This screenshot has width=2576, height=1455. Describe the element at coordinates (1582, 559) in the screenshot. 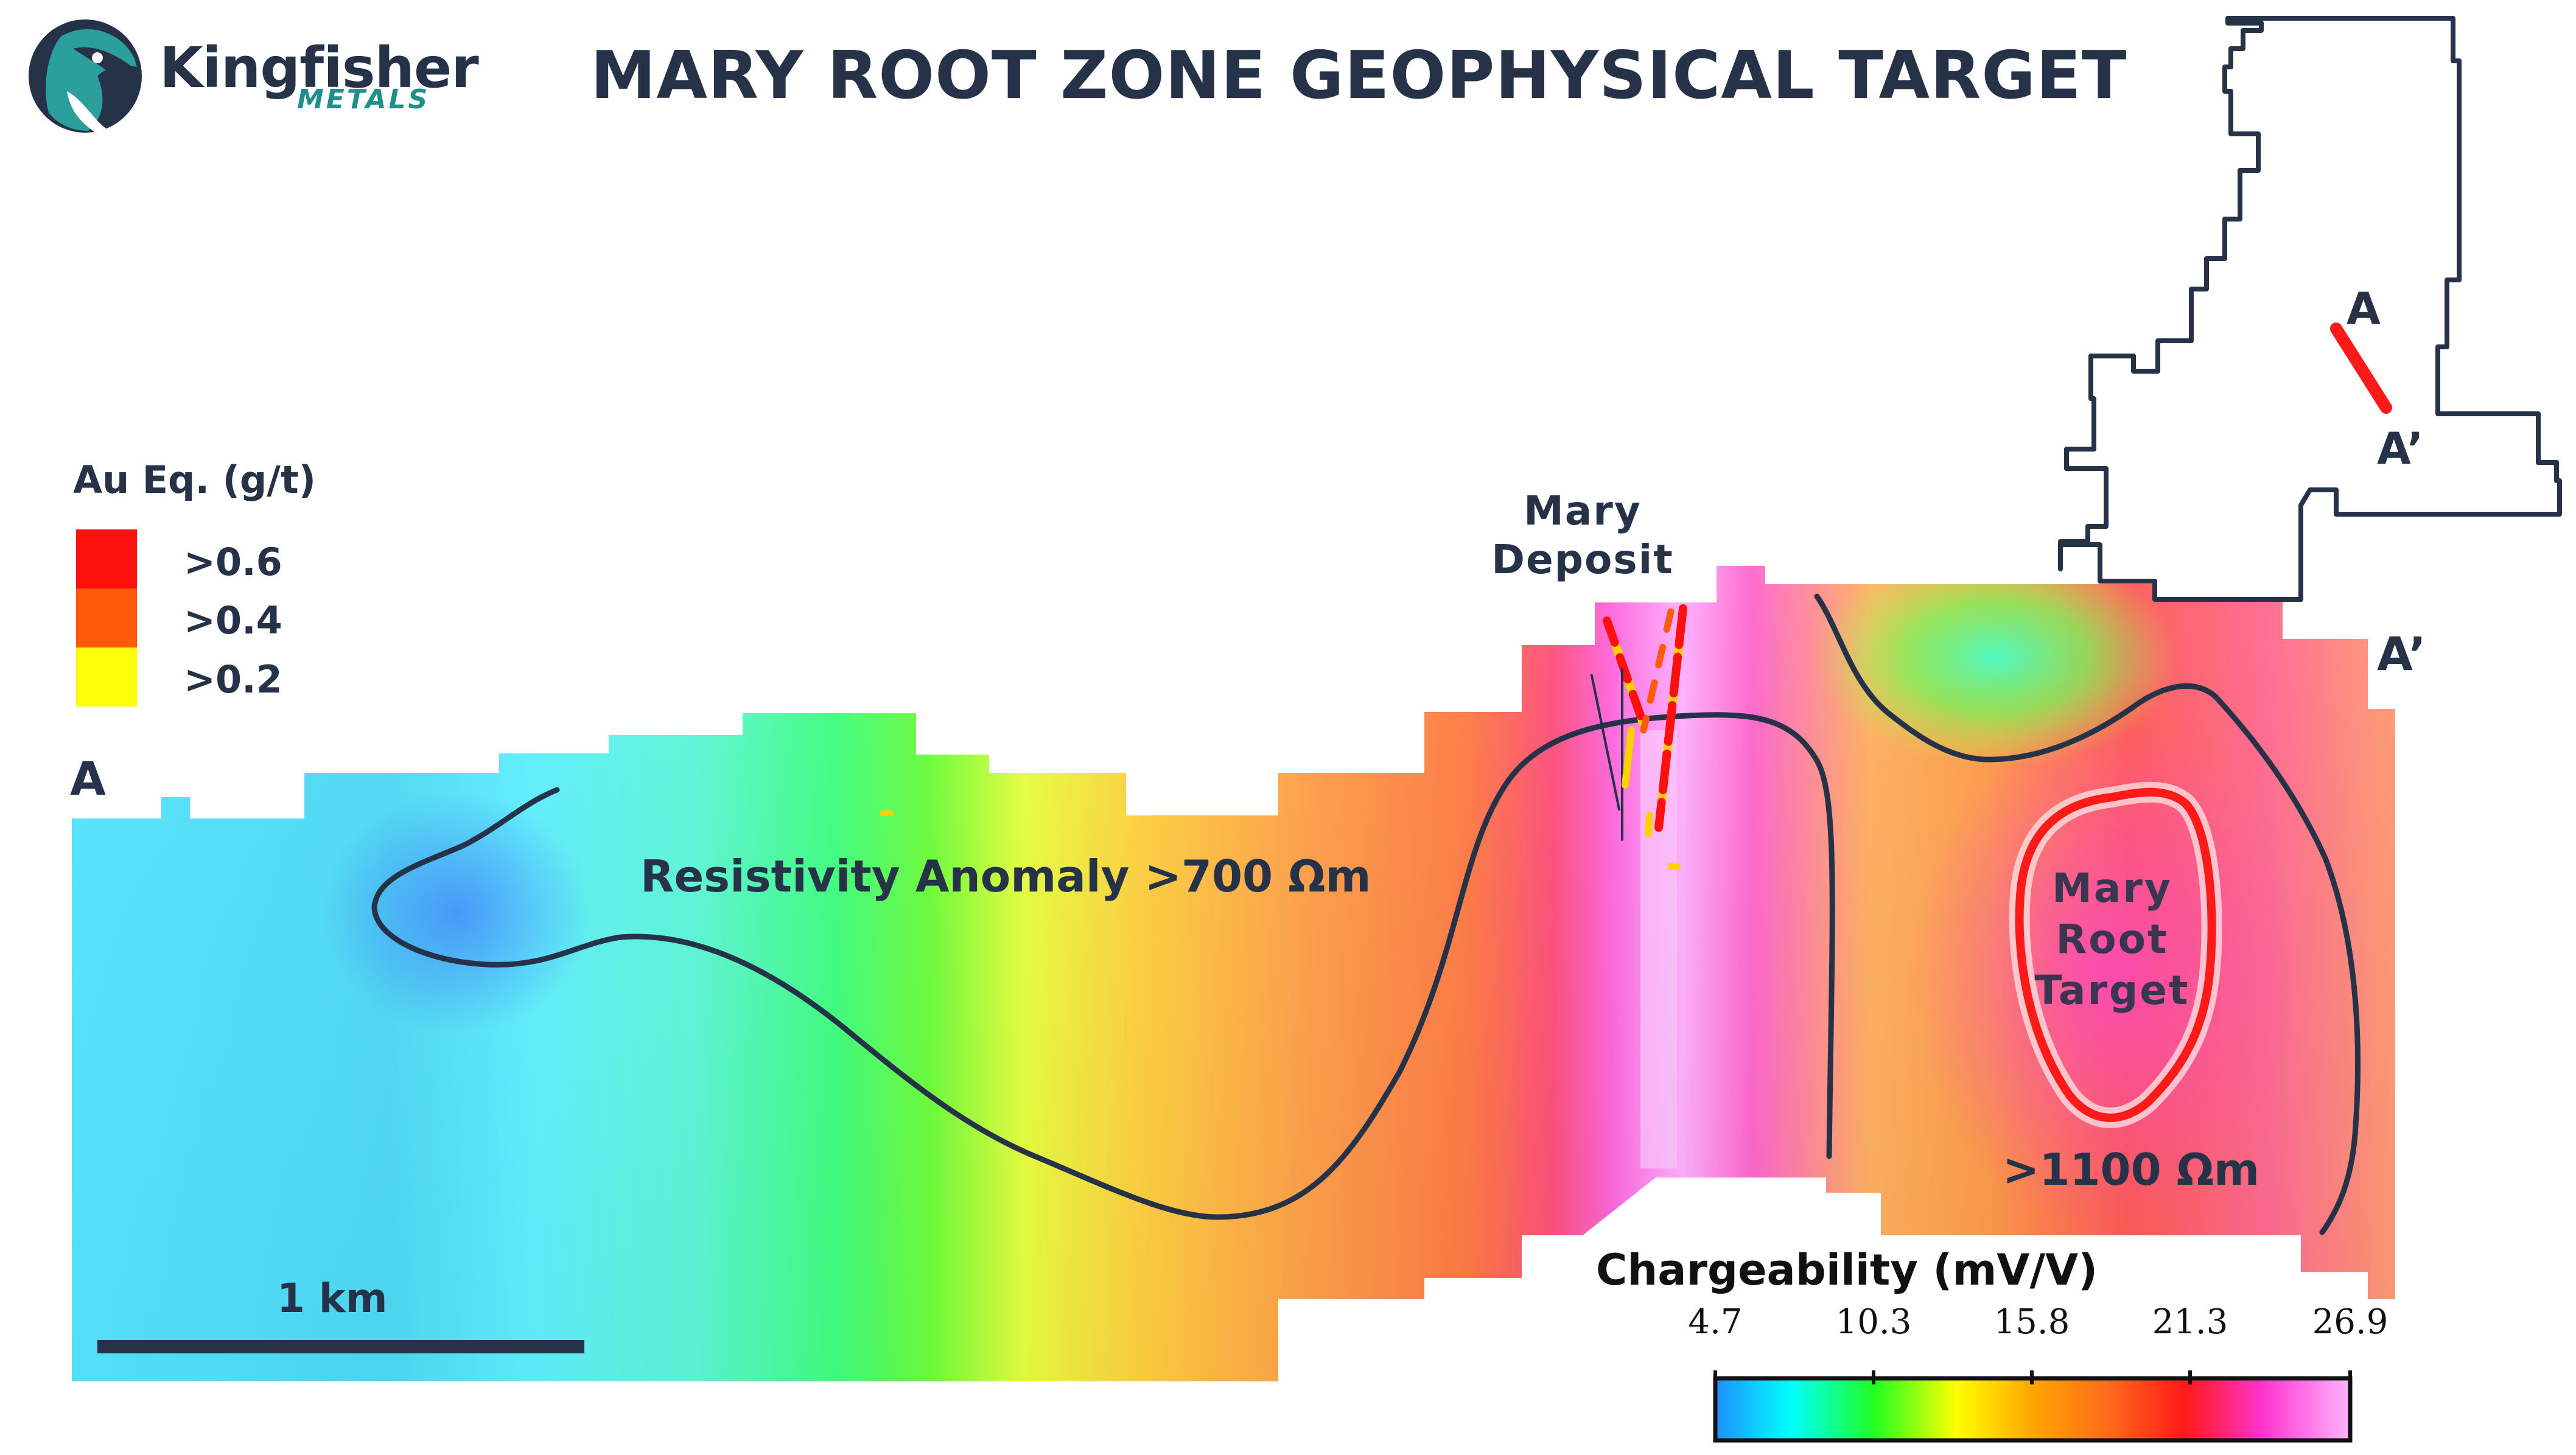

I see `mary-deposit-label-line2: Deposit` at that location.